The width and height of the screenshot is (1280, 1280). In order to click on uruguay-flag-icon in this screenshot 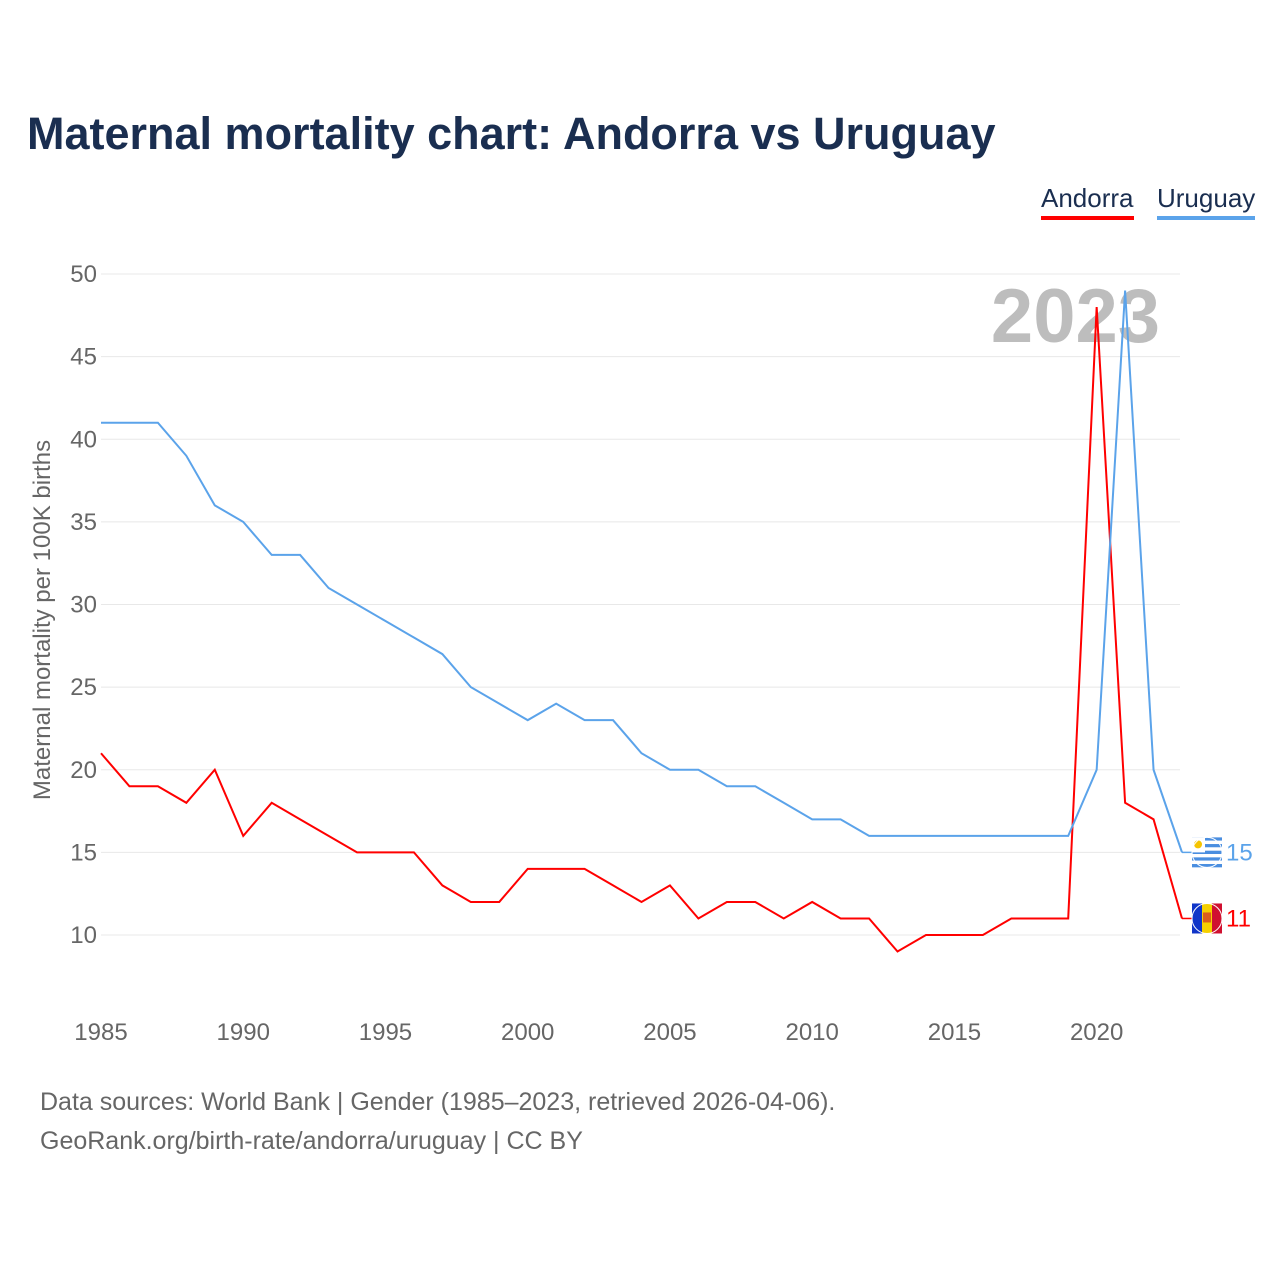, I will do `click(1207, 852)`.